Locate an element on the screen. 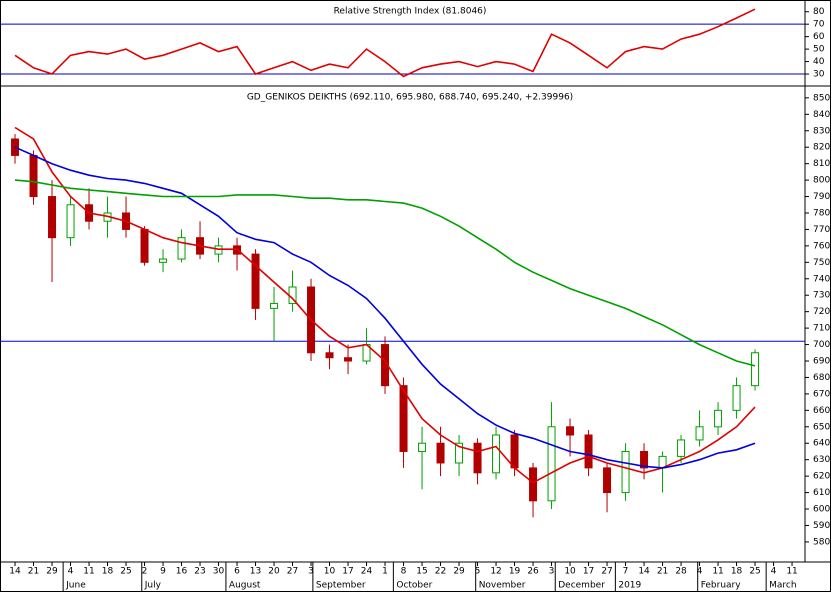 The image size is (831, 592). x-tick-label: 19 is located at coordinates (515, 572).